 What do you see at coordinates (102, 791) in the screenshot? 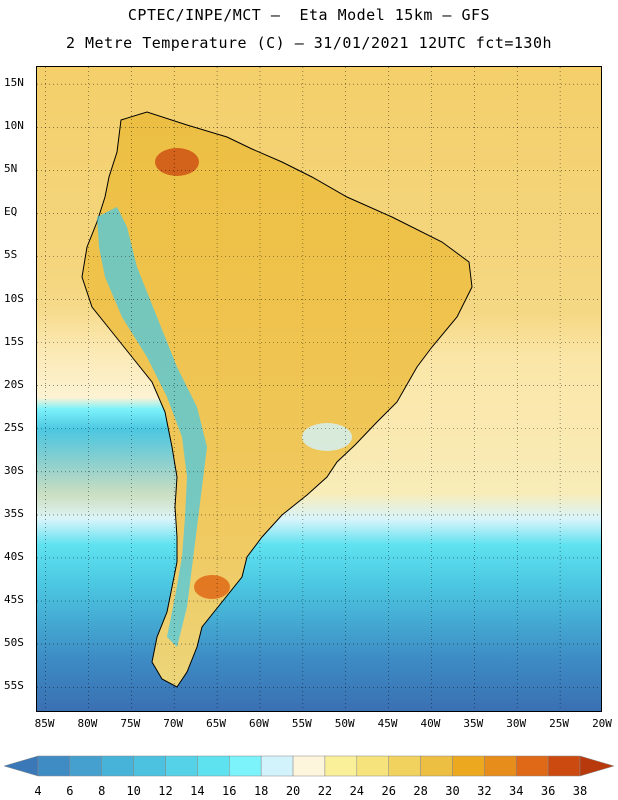
I see `colorbar-tick-label: 8` at bounding box center [102, 791].